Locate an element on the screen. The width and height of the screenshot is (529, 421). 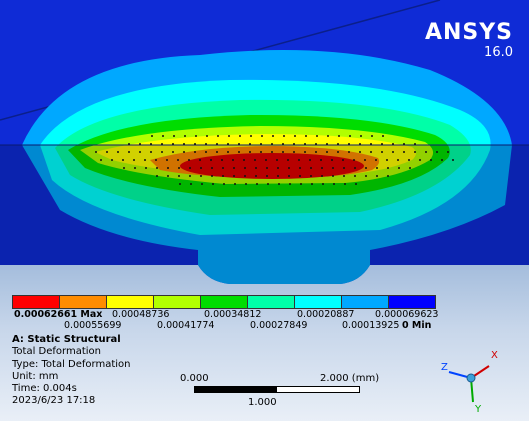
triad-x-label: X is located at coordinates (494, 355).